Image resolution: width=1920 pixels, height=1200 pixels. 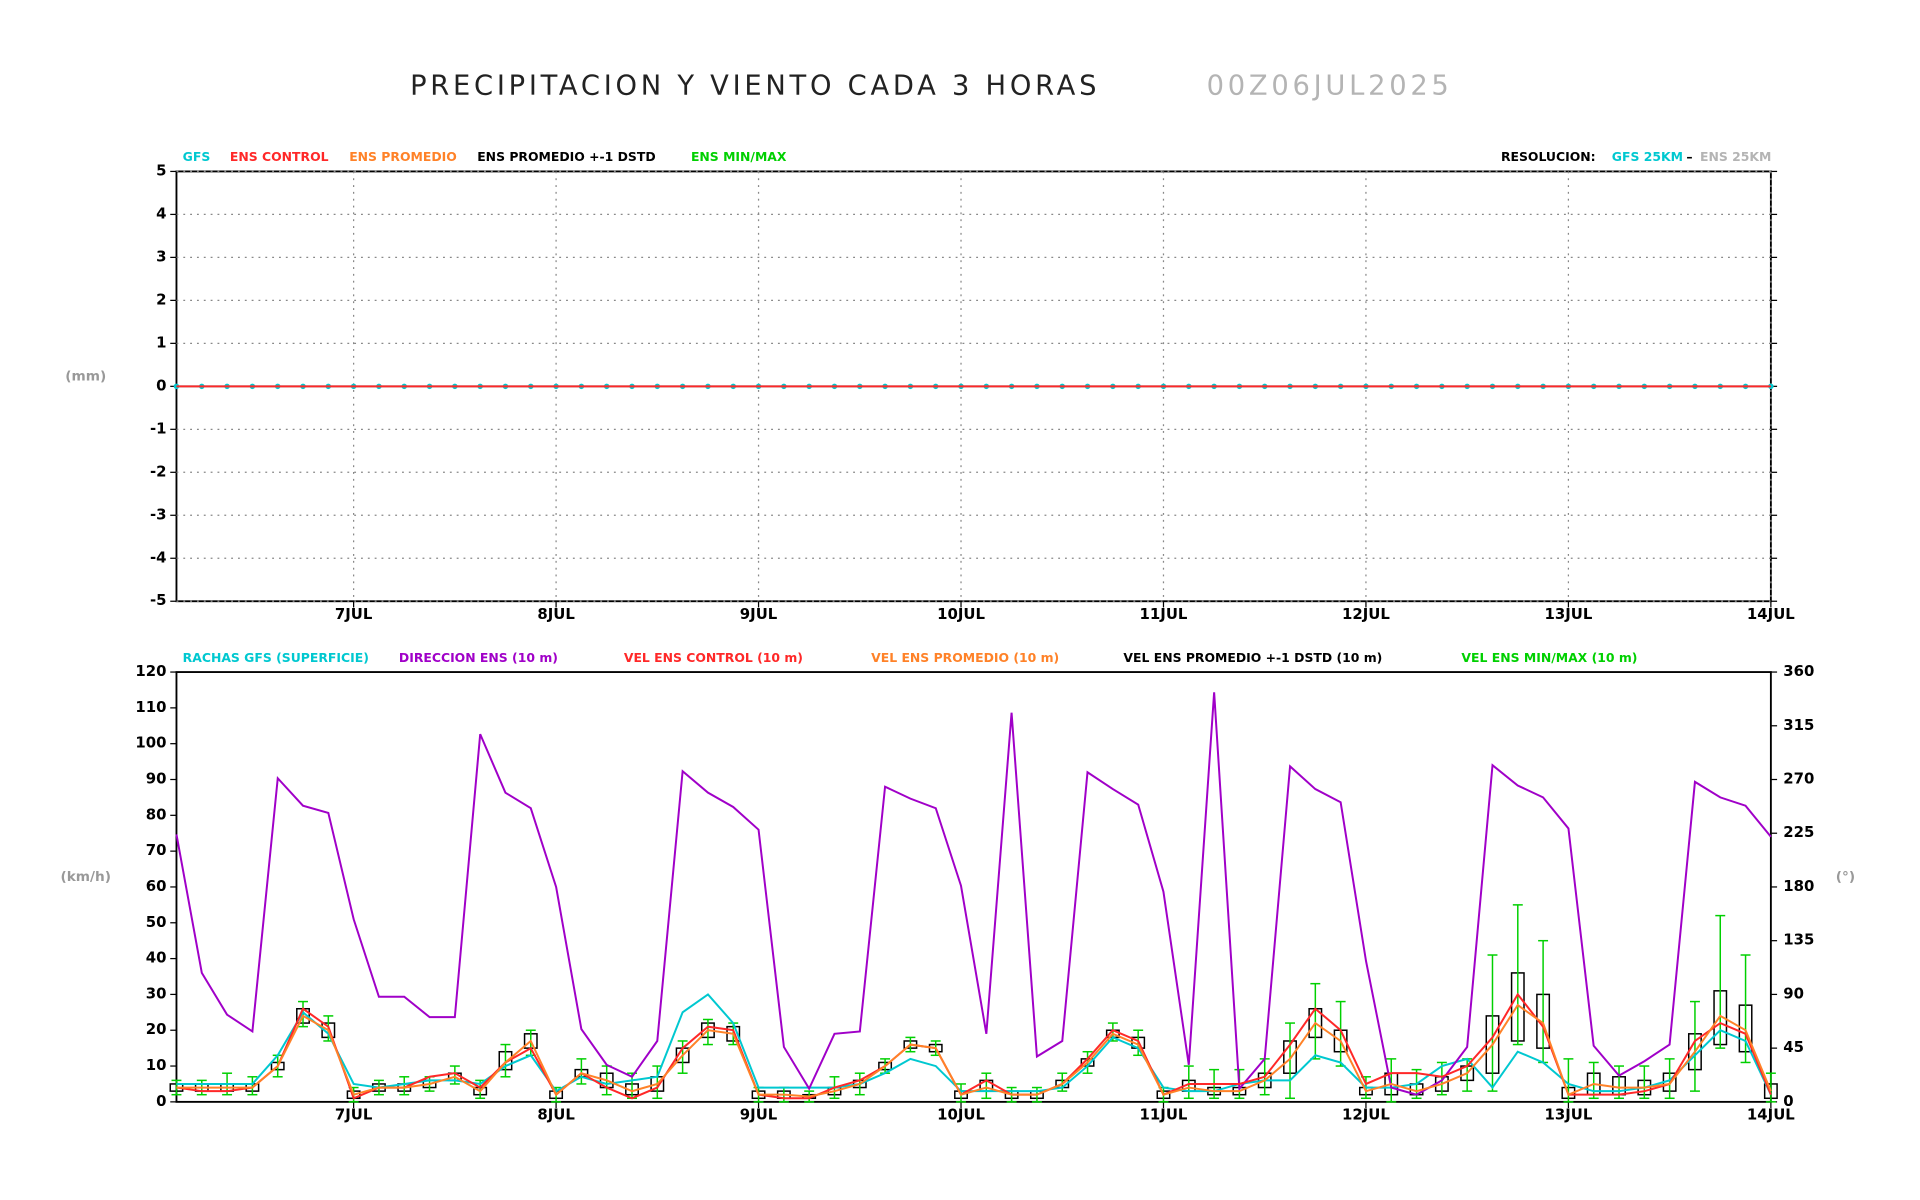 What do you see at coordinates (161, 213) in the screenshot?
I see `y-tick-label: 4` at bounding box center [161, 213].